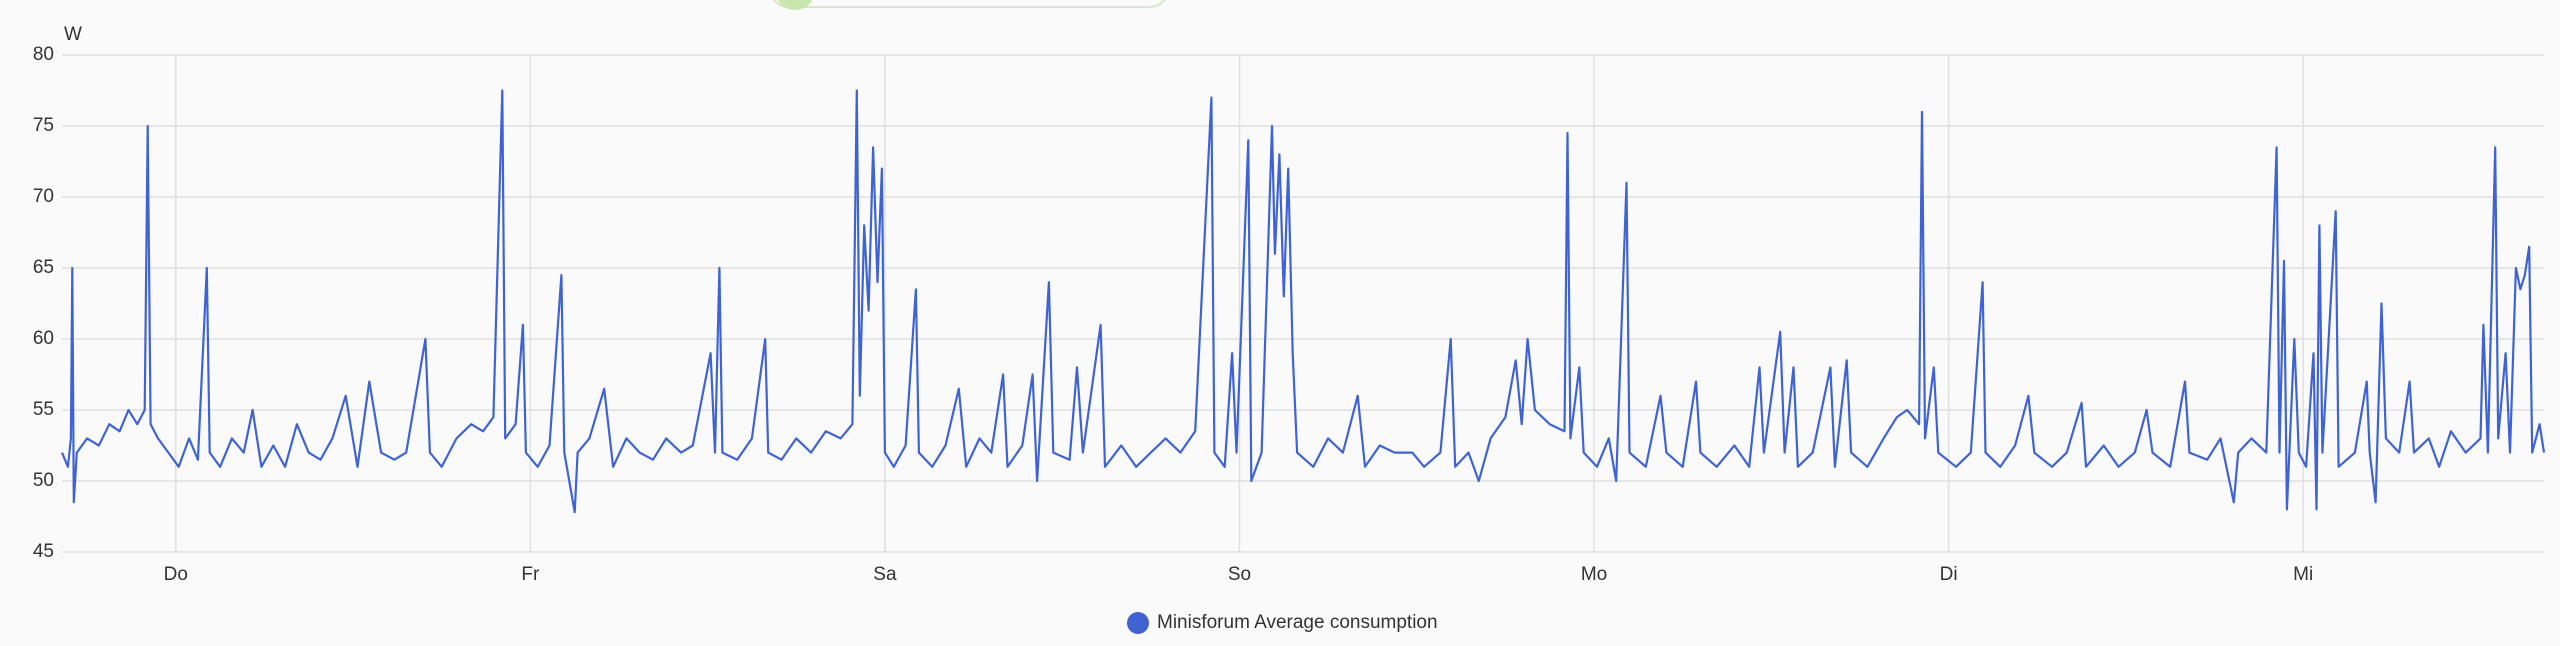 The height and width of the screenshot is (646, 2560). I want to click on top-pill-icon, so click(795, 5).